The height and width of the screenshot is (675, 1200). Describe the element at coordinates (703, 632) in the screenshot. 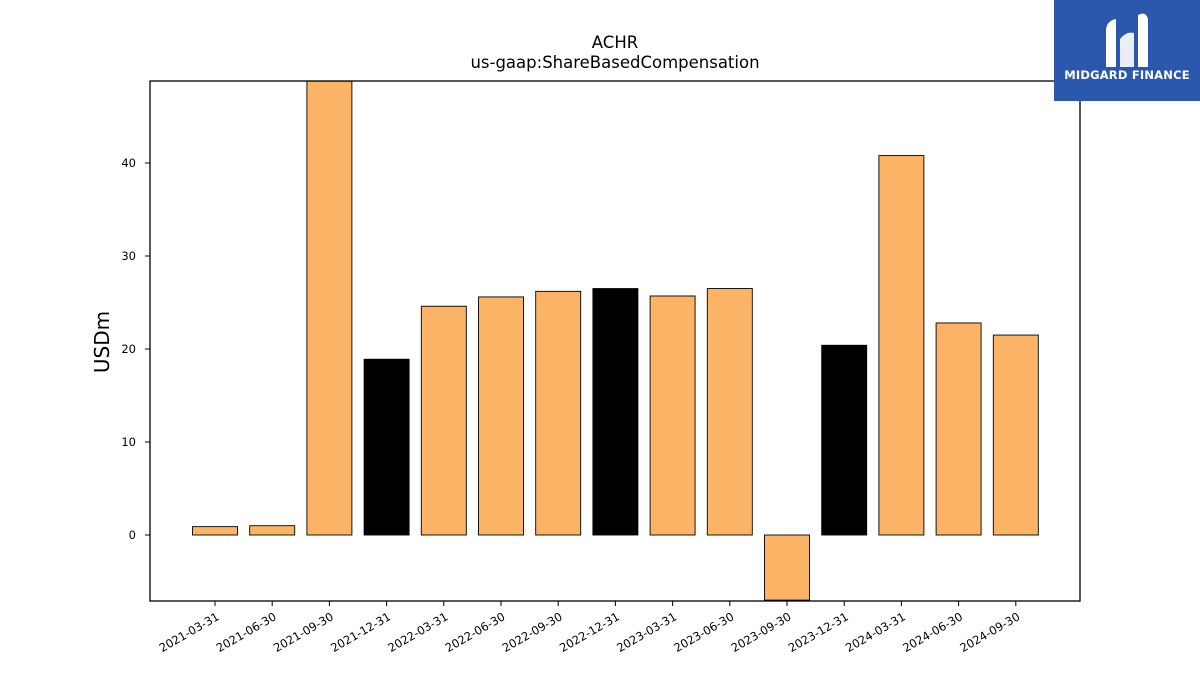

I see `x-tick-label: 2023-06-30` at that location.